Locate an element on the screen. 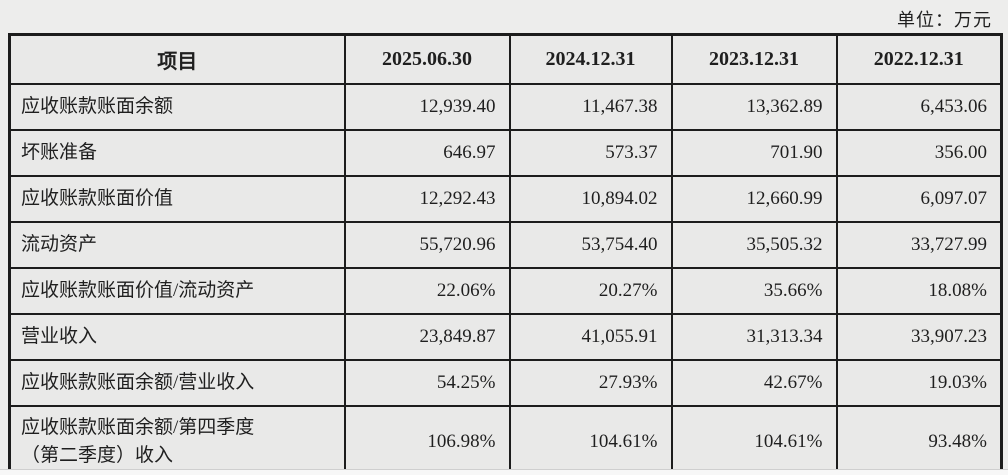 The image size is (1008, 475). table-cell: 20.27% is located at coordinates (590, 291).